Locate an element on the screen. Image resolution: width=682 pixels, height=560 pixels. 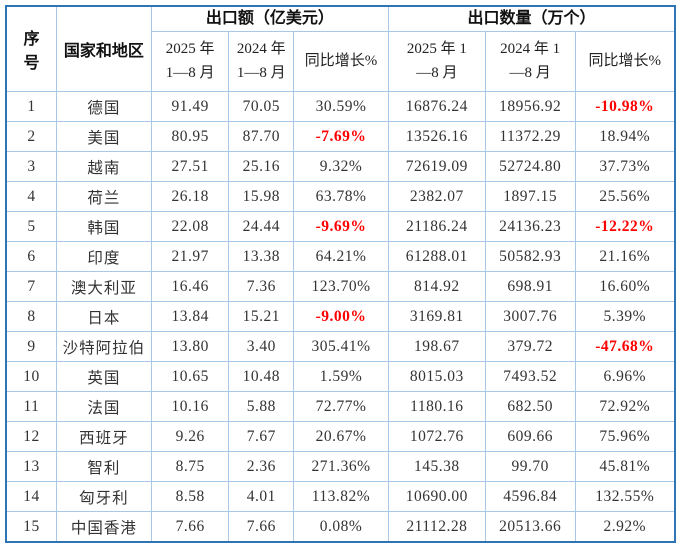
cell-value-2024: 25.16 is located at coordinates (261, 166).